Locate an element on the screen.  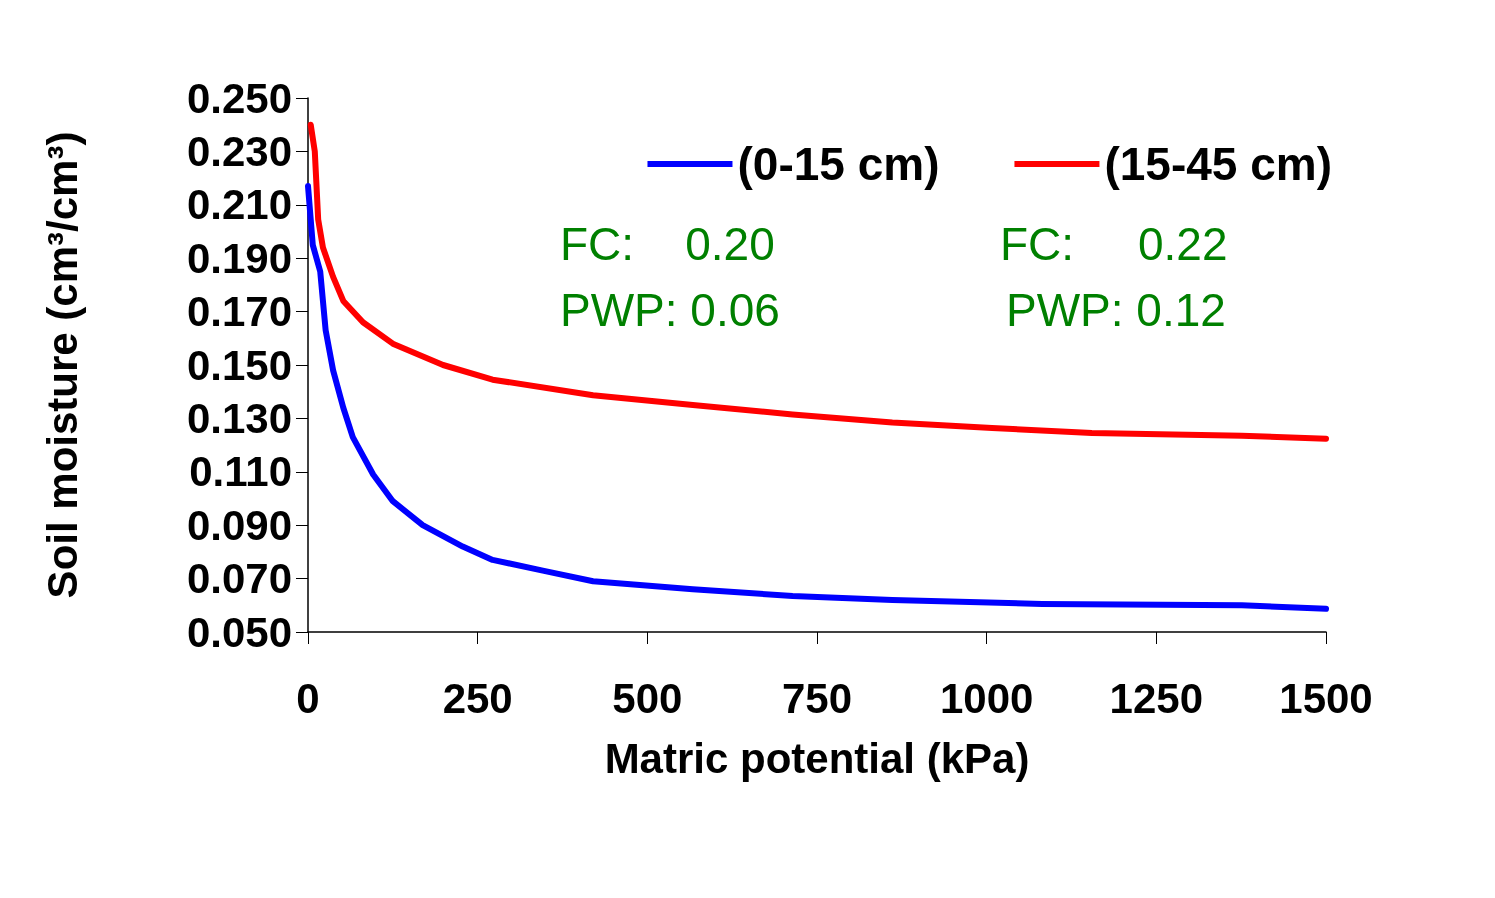
y-tick-label: 0.050 is located at coordinates (239, 632).